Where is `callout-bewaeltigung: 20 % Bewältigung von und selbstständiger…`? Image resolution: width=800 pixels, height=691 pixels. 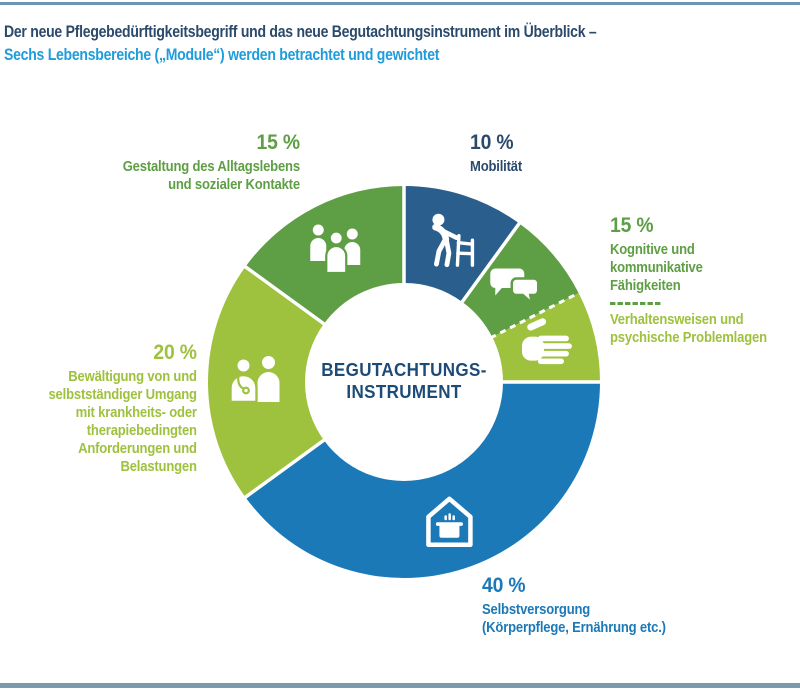
callout-bewaeltigung: 20 % Bewältigung von und selbstständiger… is located at coordinates (123, 408).